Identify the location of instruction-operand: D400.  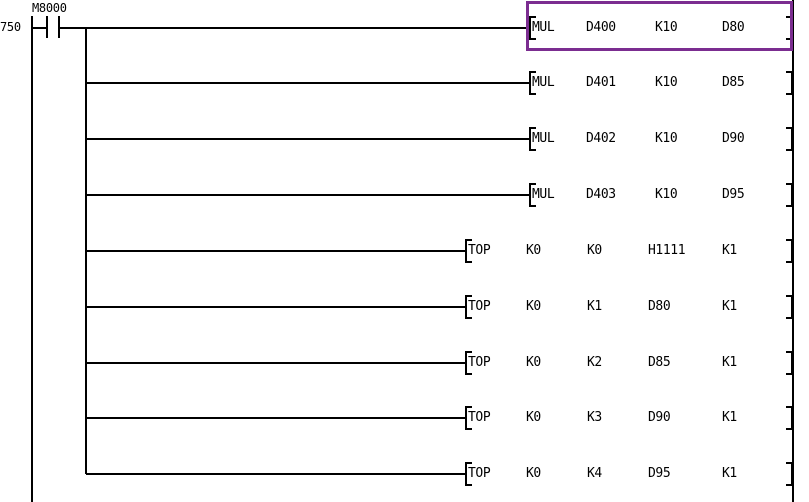
(601, 27).